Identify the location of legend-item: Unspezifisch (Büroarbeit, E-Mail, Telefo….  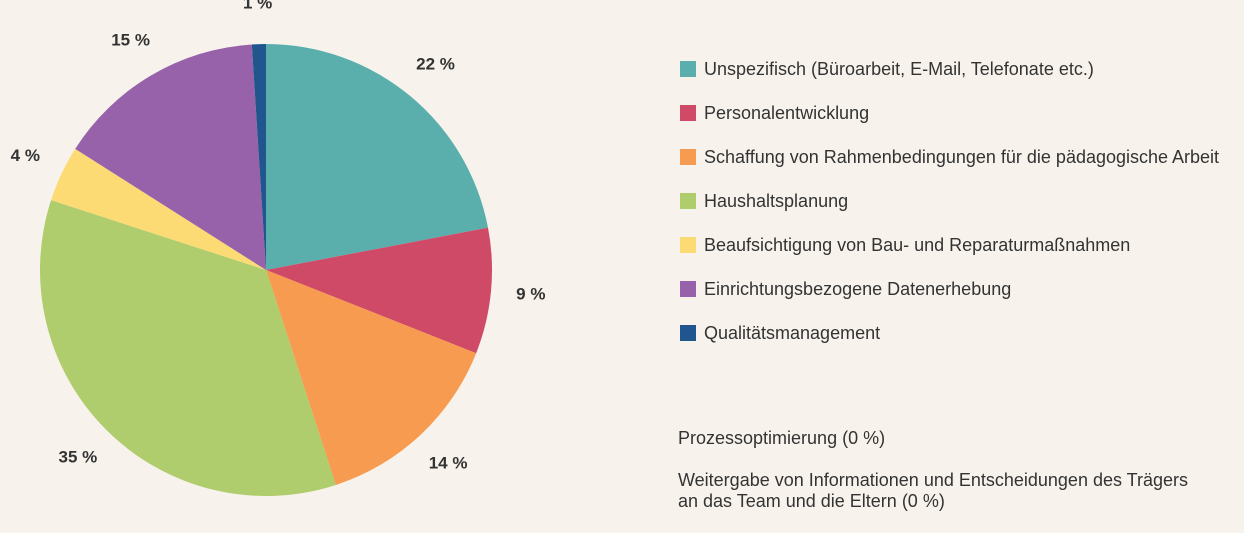
(955, 69).